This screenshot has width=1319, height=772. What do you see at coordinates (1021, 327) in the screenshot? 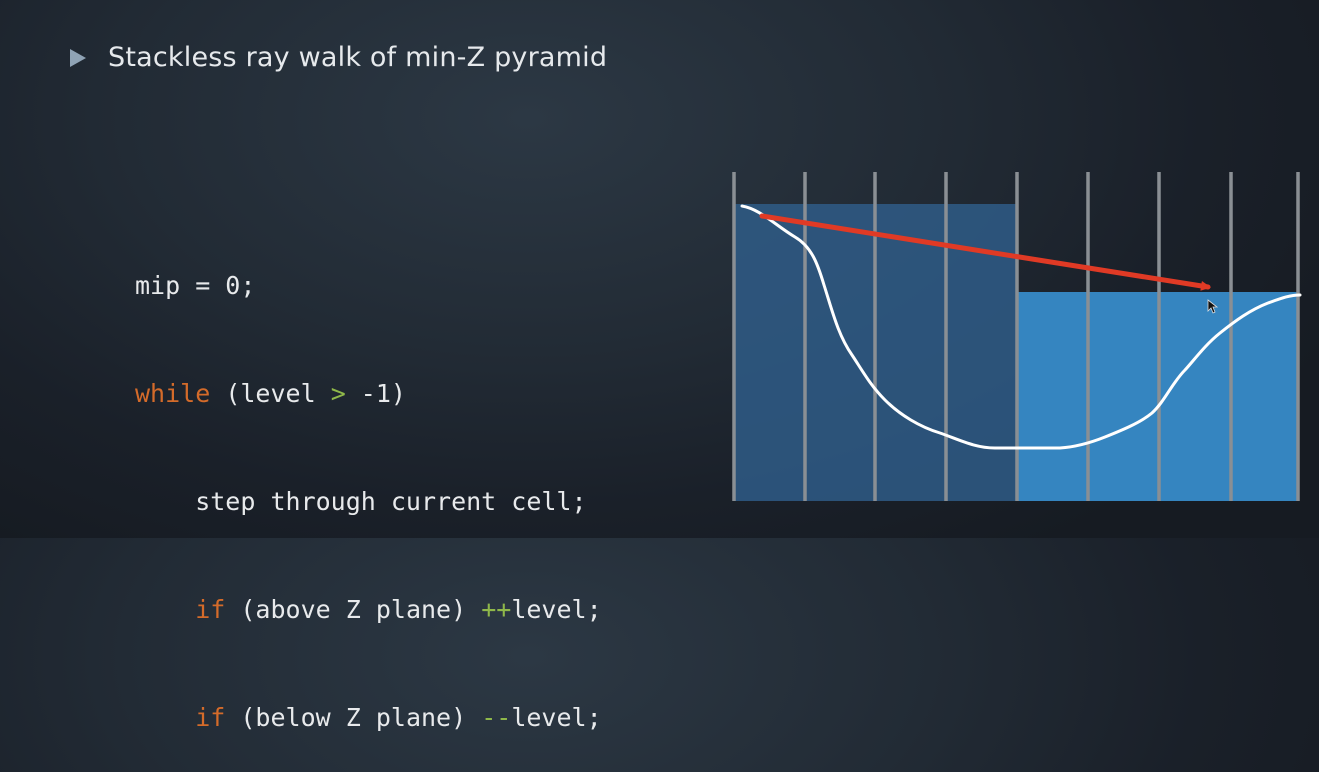
I see `depth-surface-curve` at bounding box center [1021, 327].